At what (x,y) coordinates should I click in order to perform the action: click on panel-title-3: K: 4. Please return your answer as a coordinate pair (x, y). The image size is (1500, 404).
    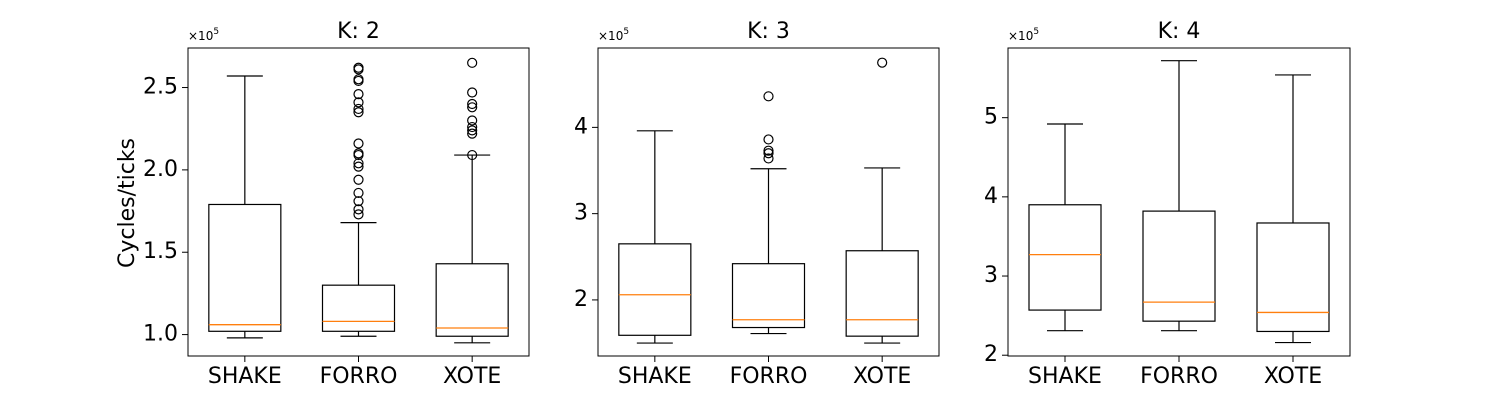
    Looking at the image, I should click on (1179, 31).